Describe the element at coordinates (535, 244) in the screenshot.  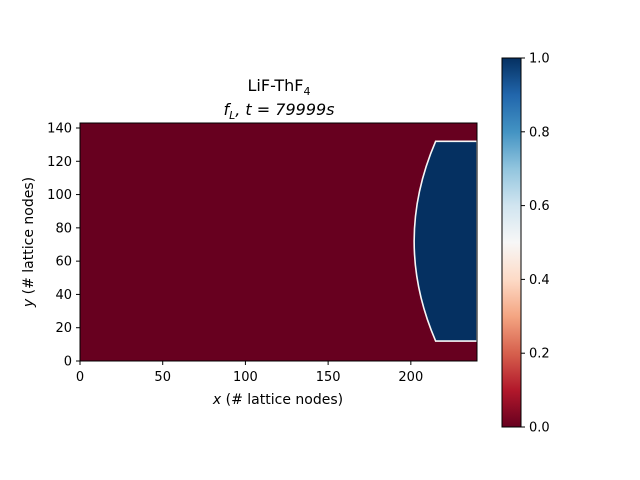
I see `colorbar-ticks: 0.0 0.2 0.4 0.6 0.8 1.0` at that location.